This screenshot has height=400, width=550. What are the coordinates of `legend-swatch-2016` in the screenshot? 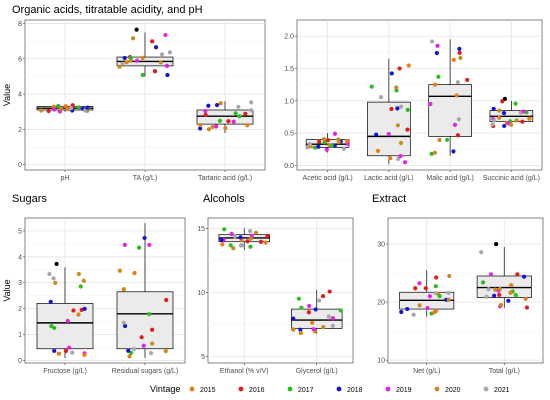 It's located at (241, 389).